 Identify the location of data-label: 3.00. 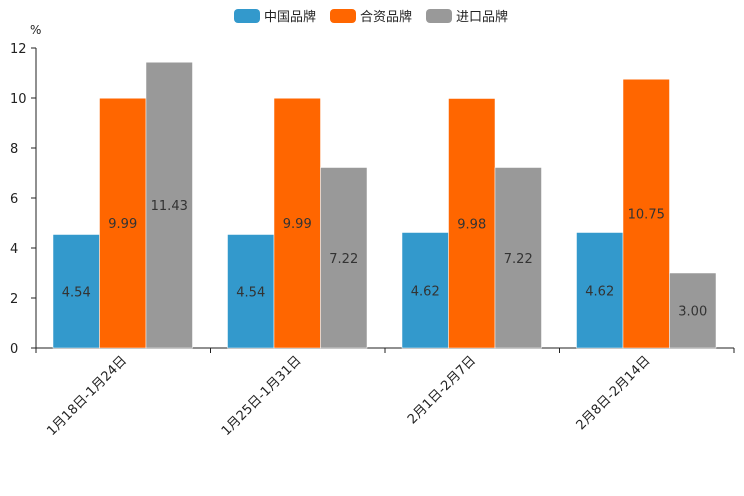
(692, 312).